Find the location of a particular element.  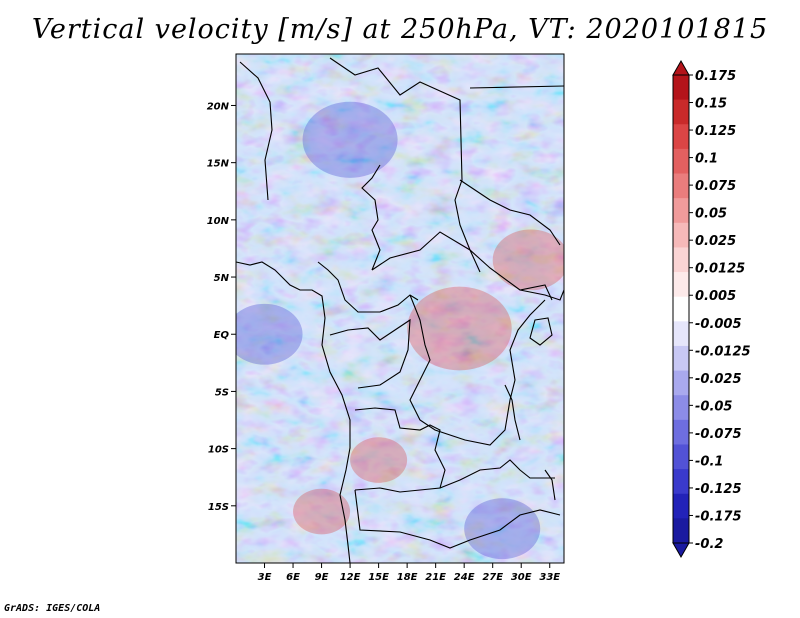

colorbar-label: 0.075 is located at coordinates (715, 186).